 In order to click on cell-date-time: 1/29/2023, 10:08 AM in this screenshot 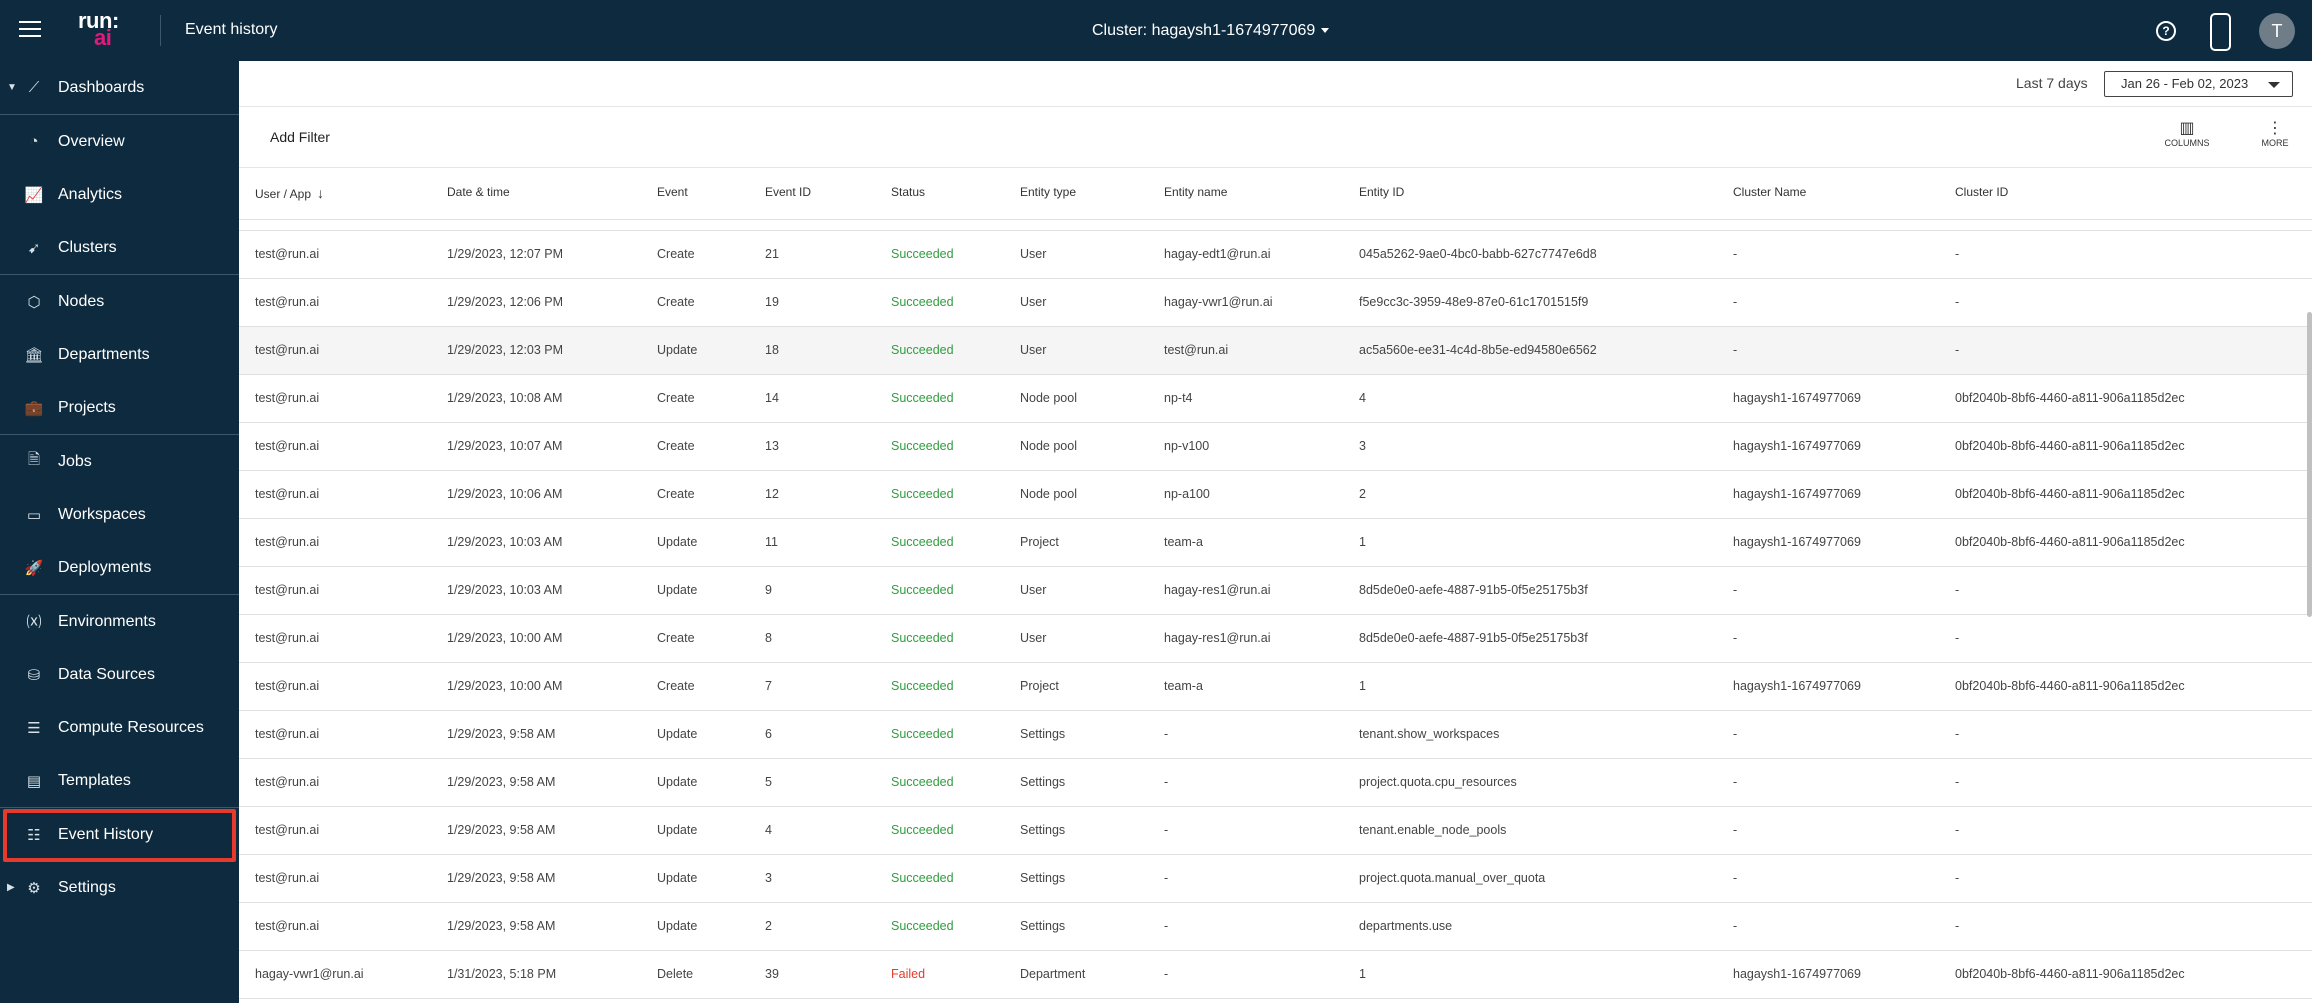, I will do `click(505, 398)`.